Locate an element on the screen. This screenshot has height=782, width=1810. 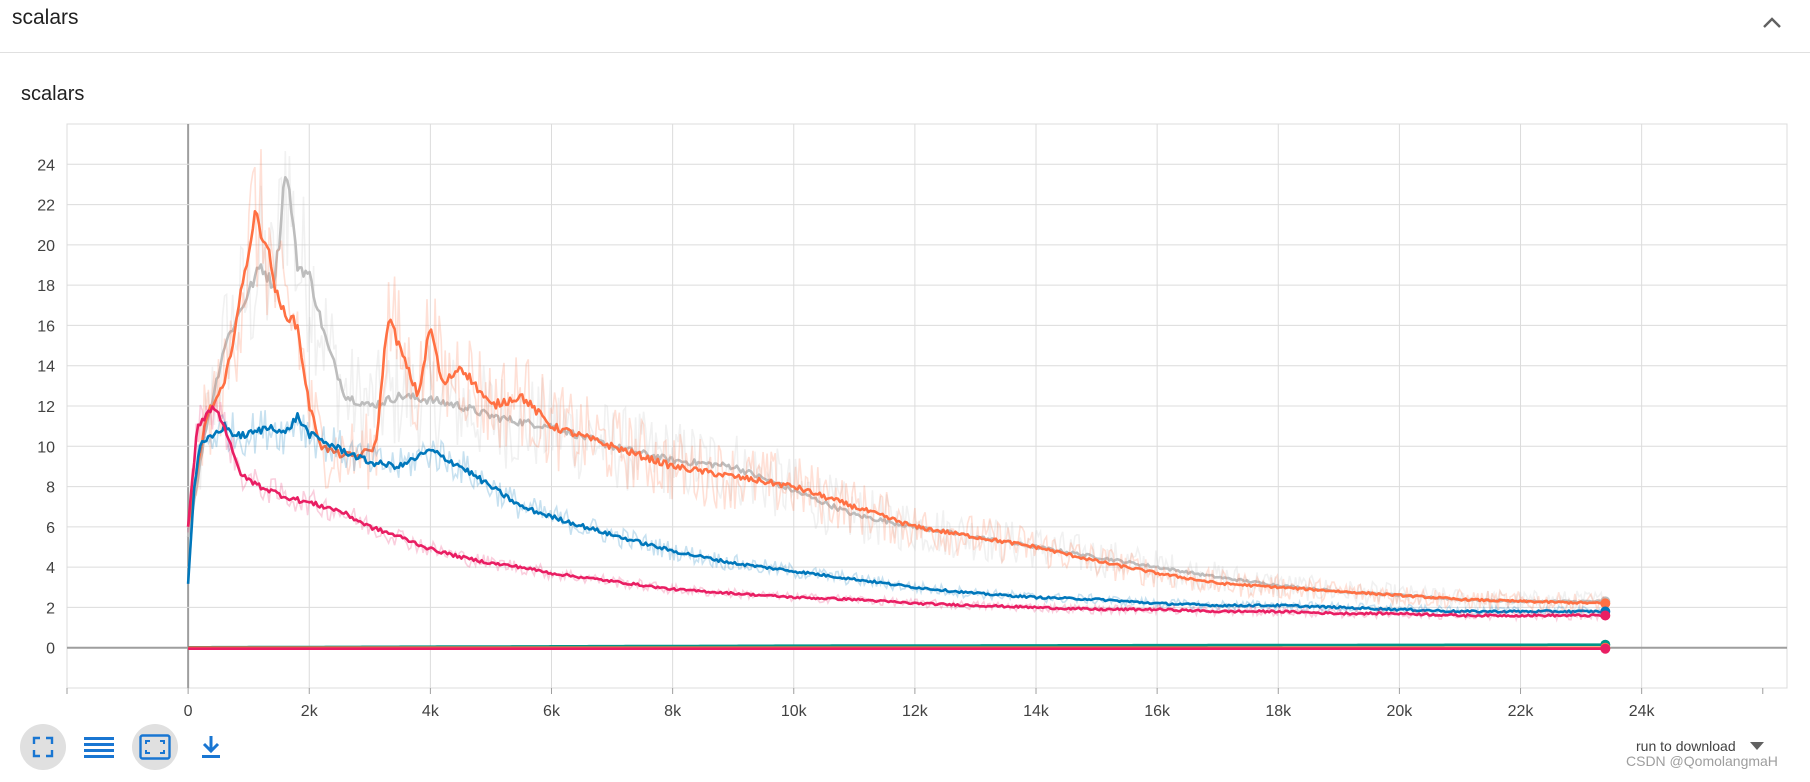
y-tick-label: 24 is located at coordinates (46, 165).